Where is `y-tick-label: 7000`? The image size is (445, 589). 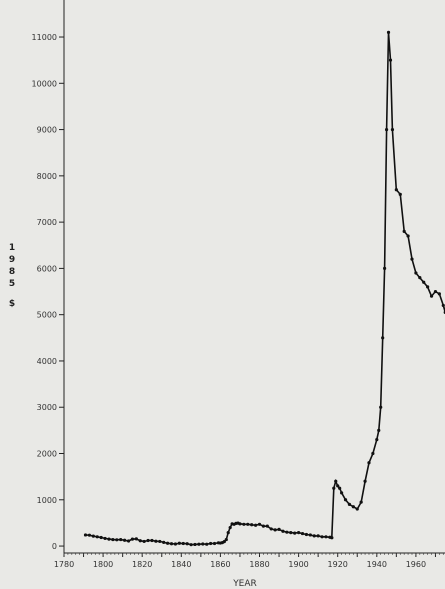 y-tick-label: 7000 is located at coordinates (47, 222).